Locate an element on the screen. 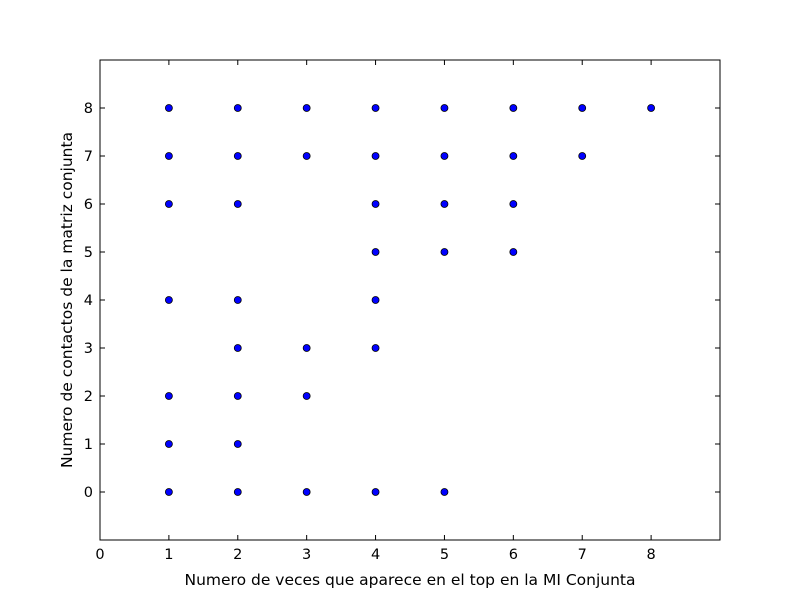 This screenshot has height=600, width=800. y-tick-label: 7 is located at coordinates (88, 157).